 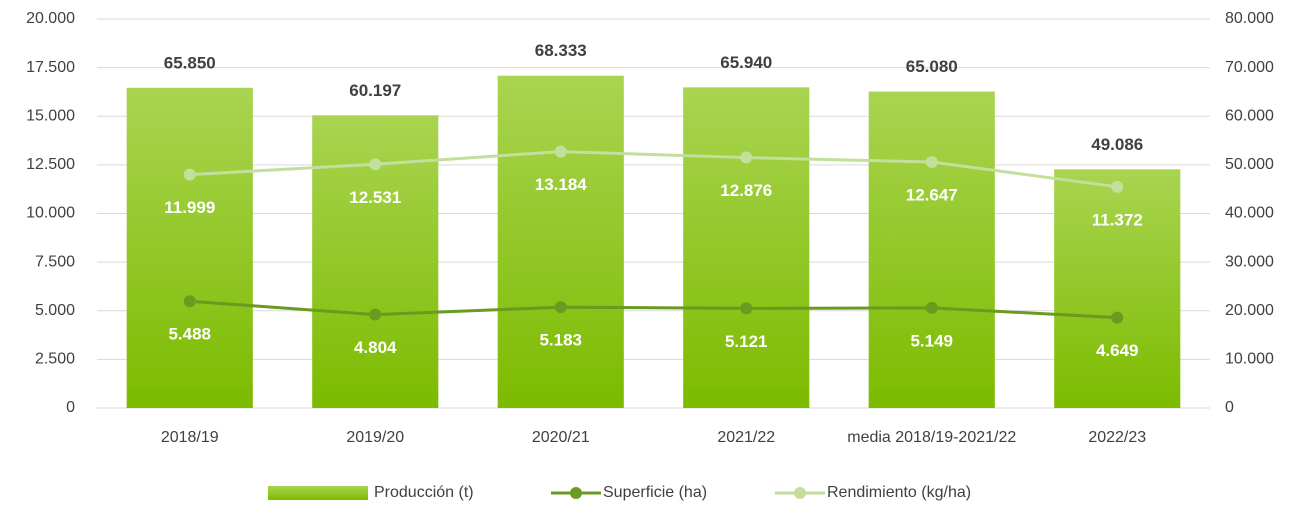 What do you see at coordinates (375, 197) in the screenshot?
I see `data-label: 12.531` at bounding box center [375, 197].